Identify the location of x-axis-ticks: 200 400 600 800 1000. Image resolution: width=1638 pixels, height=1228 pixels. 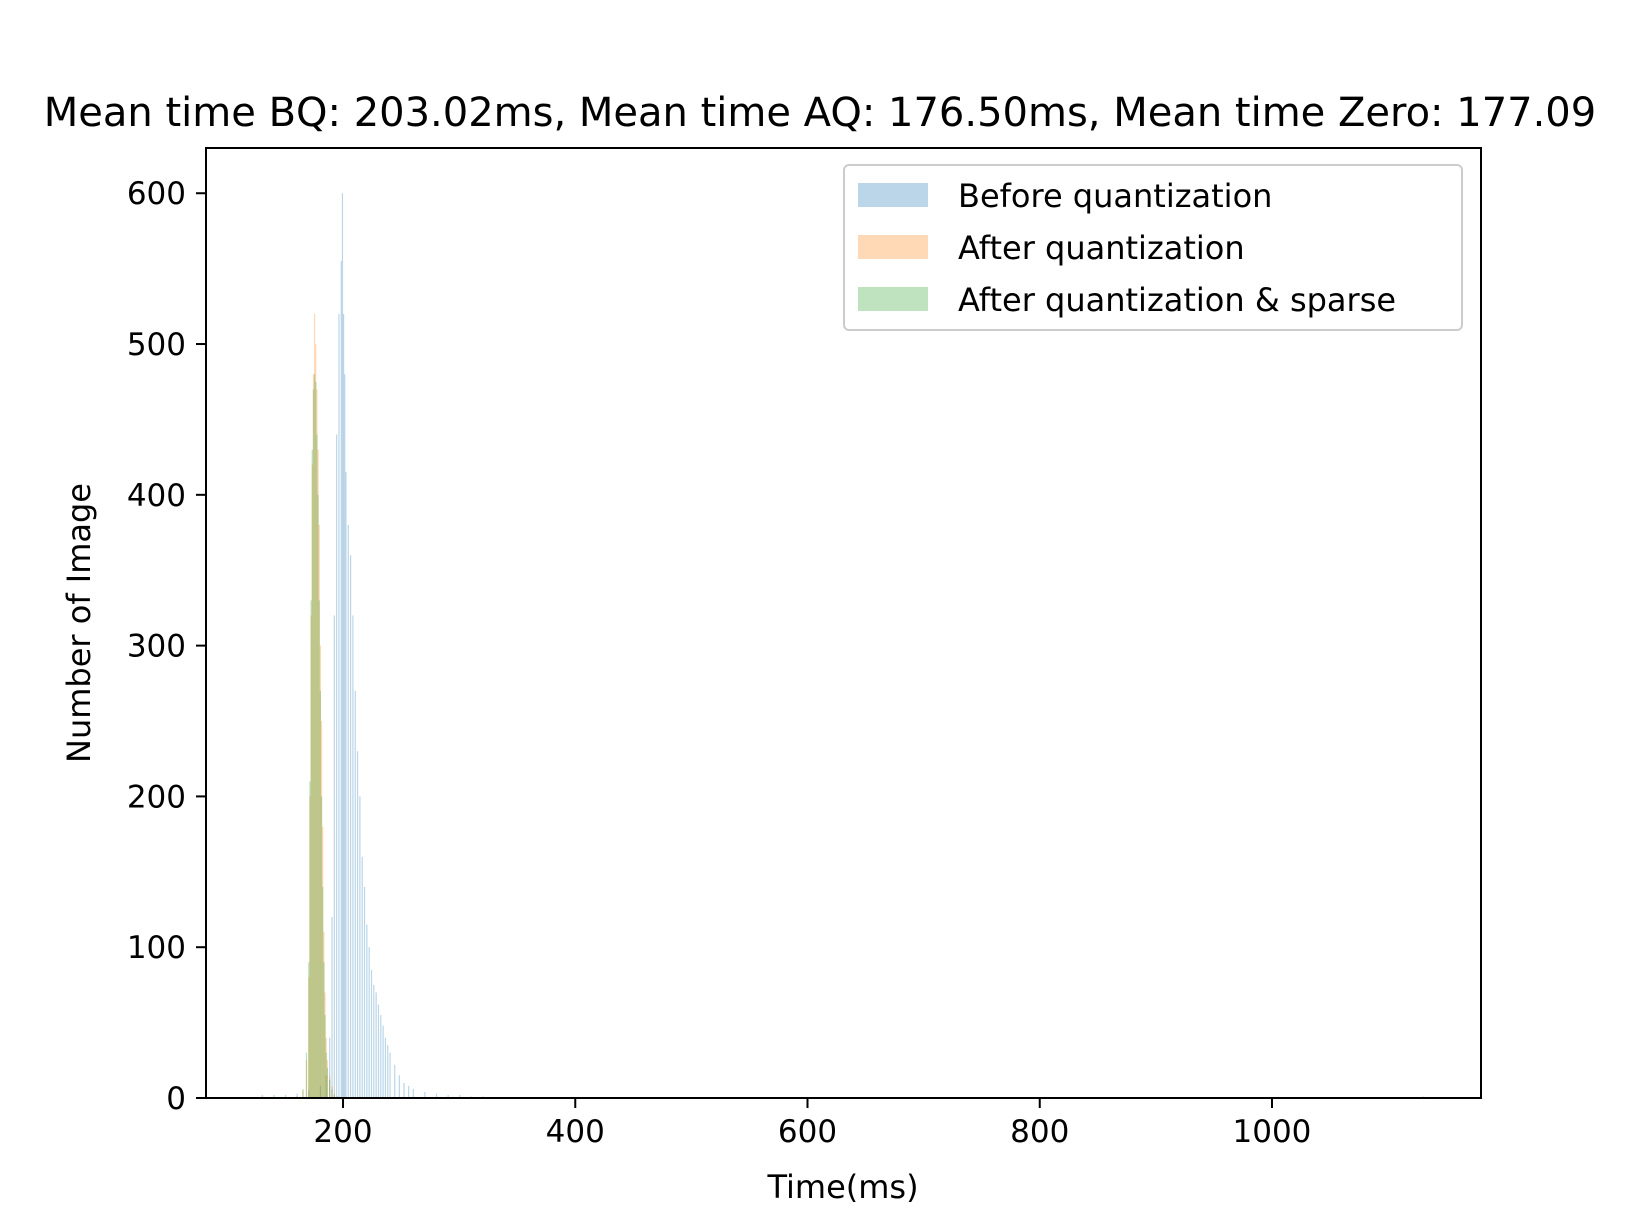
(812, 1124).